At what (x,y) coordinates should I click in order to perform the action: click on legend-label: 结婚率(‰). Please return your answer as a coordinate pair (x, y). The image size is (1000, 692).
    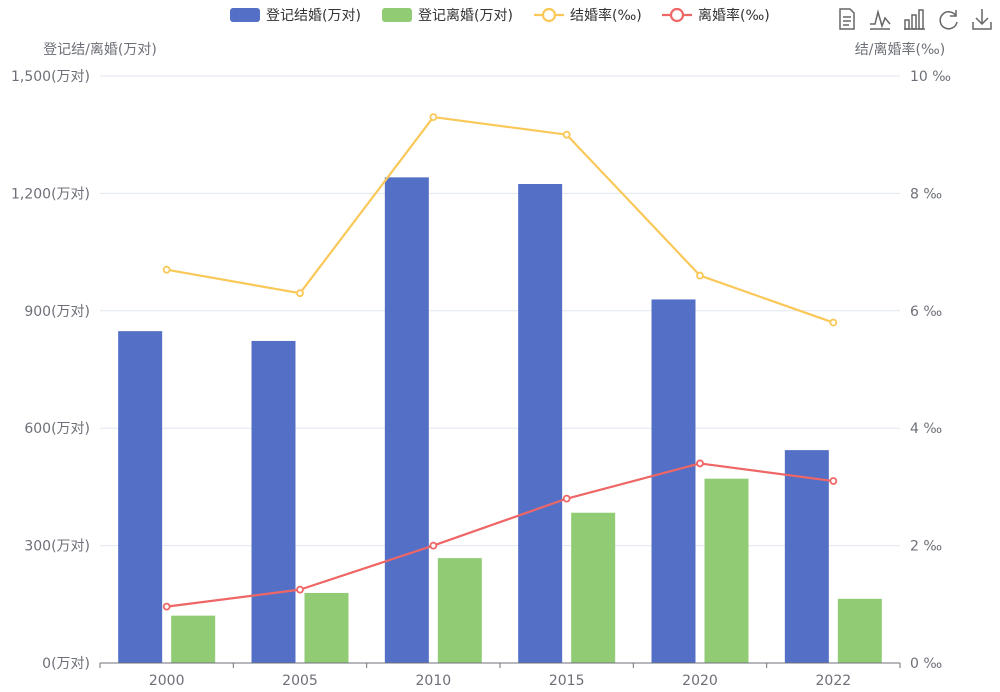
    Looking at the image, I should click on (606, 15).